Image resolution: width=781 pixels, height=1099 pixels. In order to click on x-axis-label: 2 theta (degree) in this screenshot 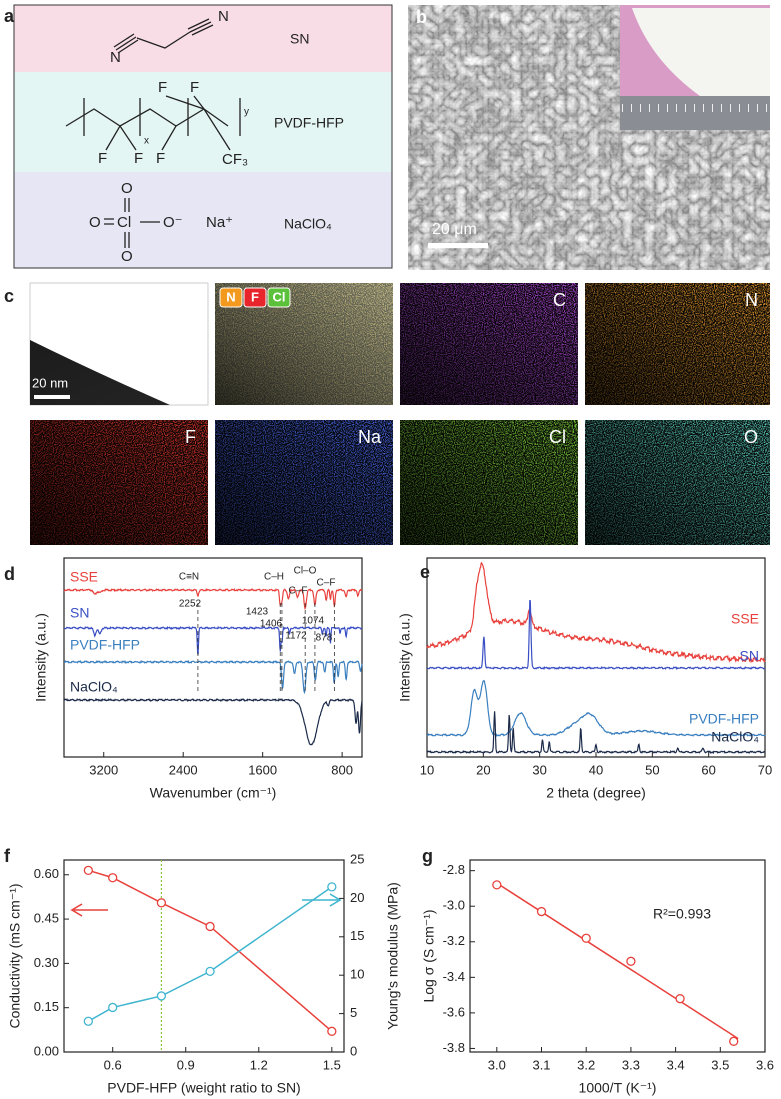, I will do `click(596, 793)`.